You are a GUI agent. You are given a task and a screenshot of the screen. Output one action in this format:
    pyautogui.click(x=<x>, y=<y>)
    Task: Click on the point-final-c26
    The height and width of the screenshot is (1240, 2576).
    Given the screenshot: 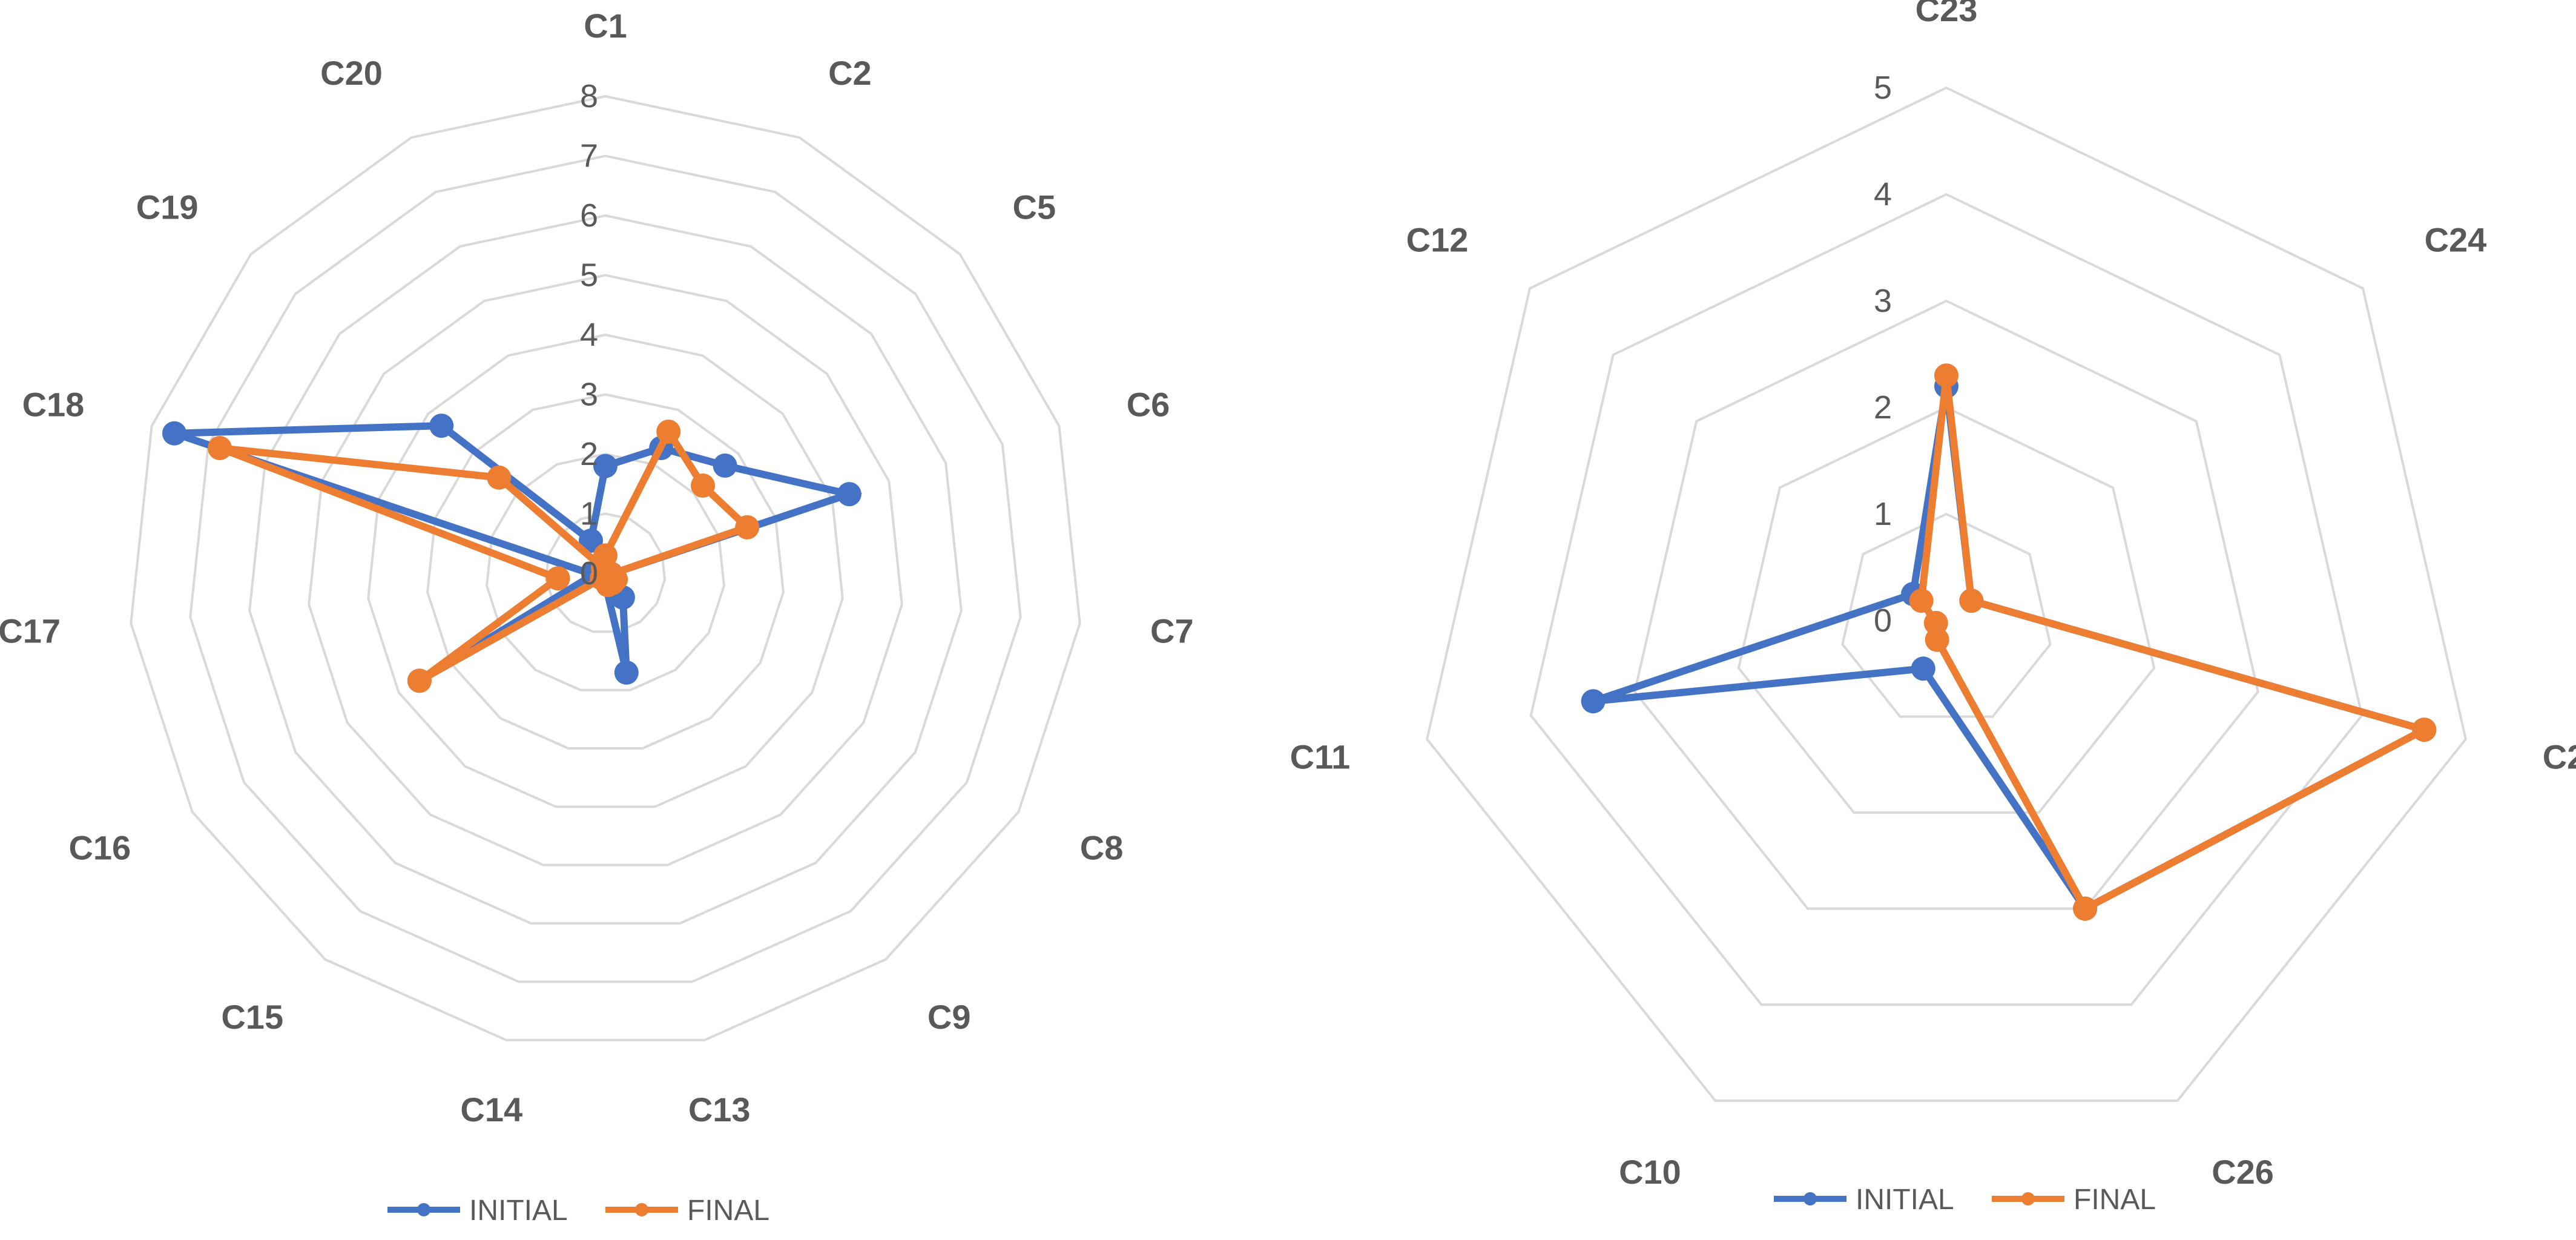 What is the action you would take?
    pyautogui.click(x=2085, y=908)
    